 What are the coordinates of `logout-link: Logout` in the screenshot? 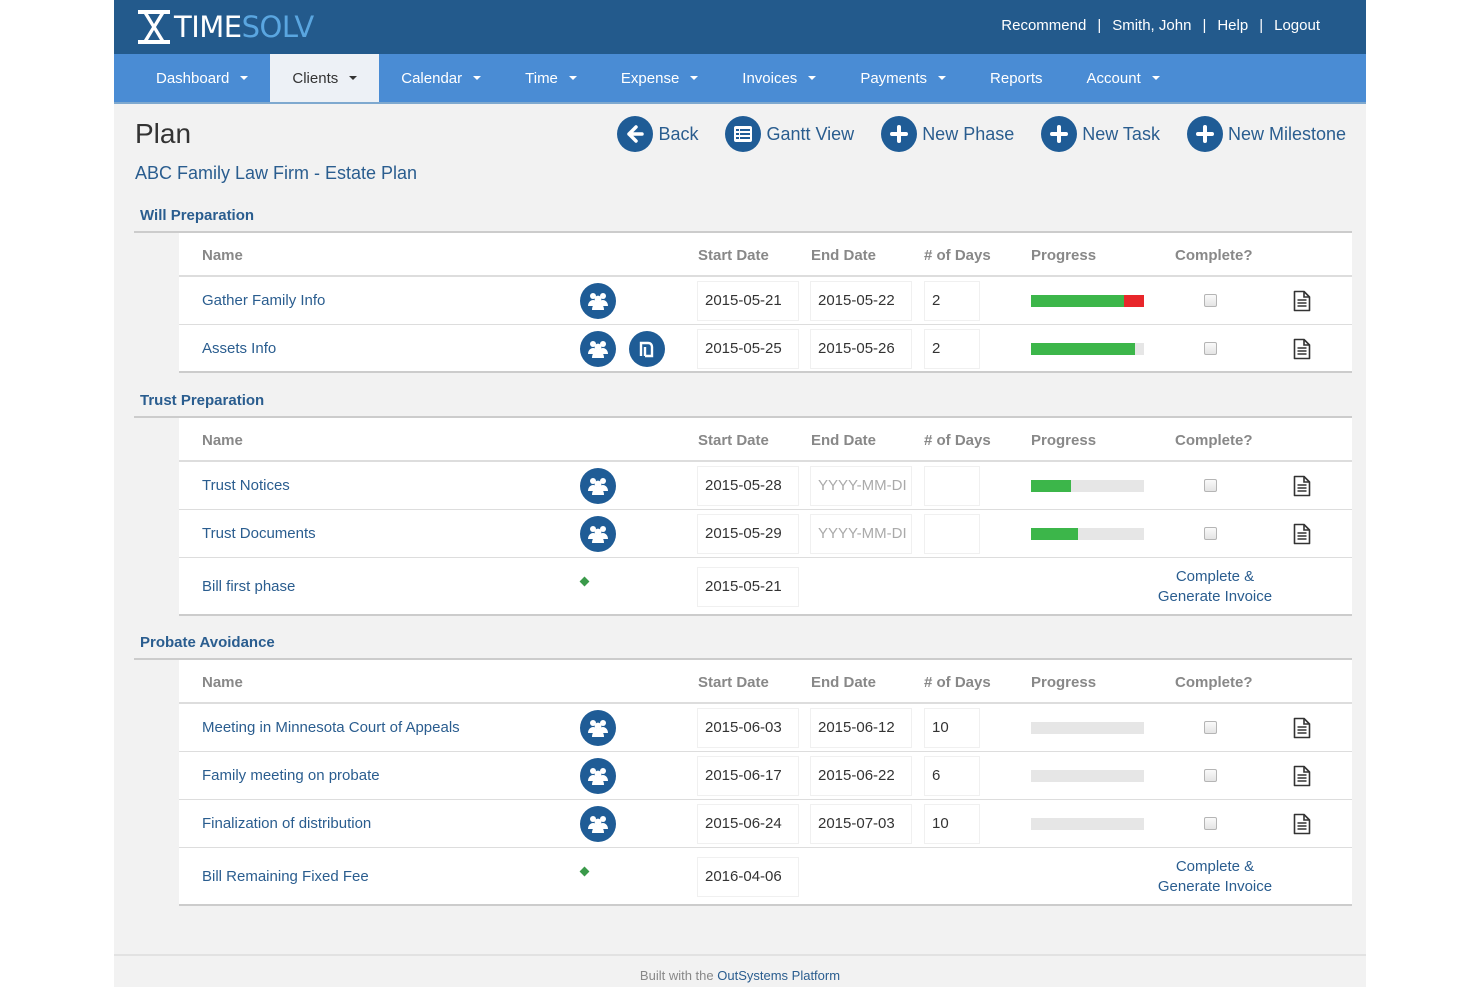 It's located at (1297, 25).